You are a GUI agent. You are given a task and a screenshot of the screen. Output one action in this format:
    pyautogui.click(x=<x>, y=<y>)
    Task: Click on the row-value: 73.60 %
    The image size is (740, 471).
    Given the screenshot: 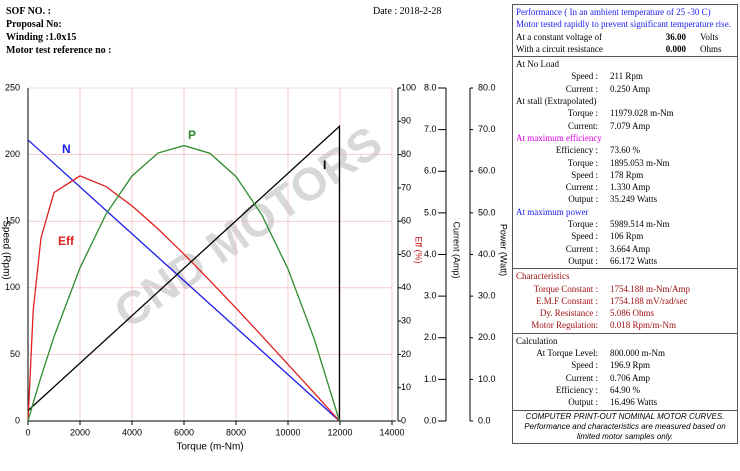 What is the action you would take?
    pyautogui.click(x=625, y=150)
    